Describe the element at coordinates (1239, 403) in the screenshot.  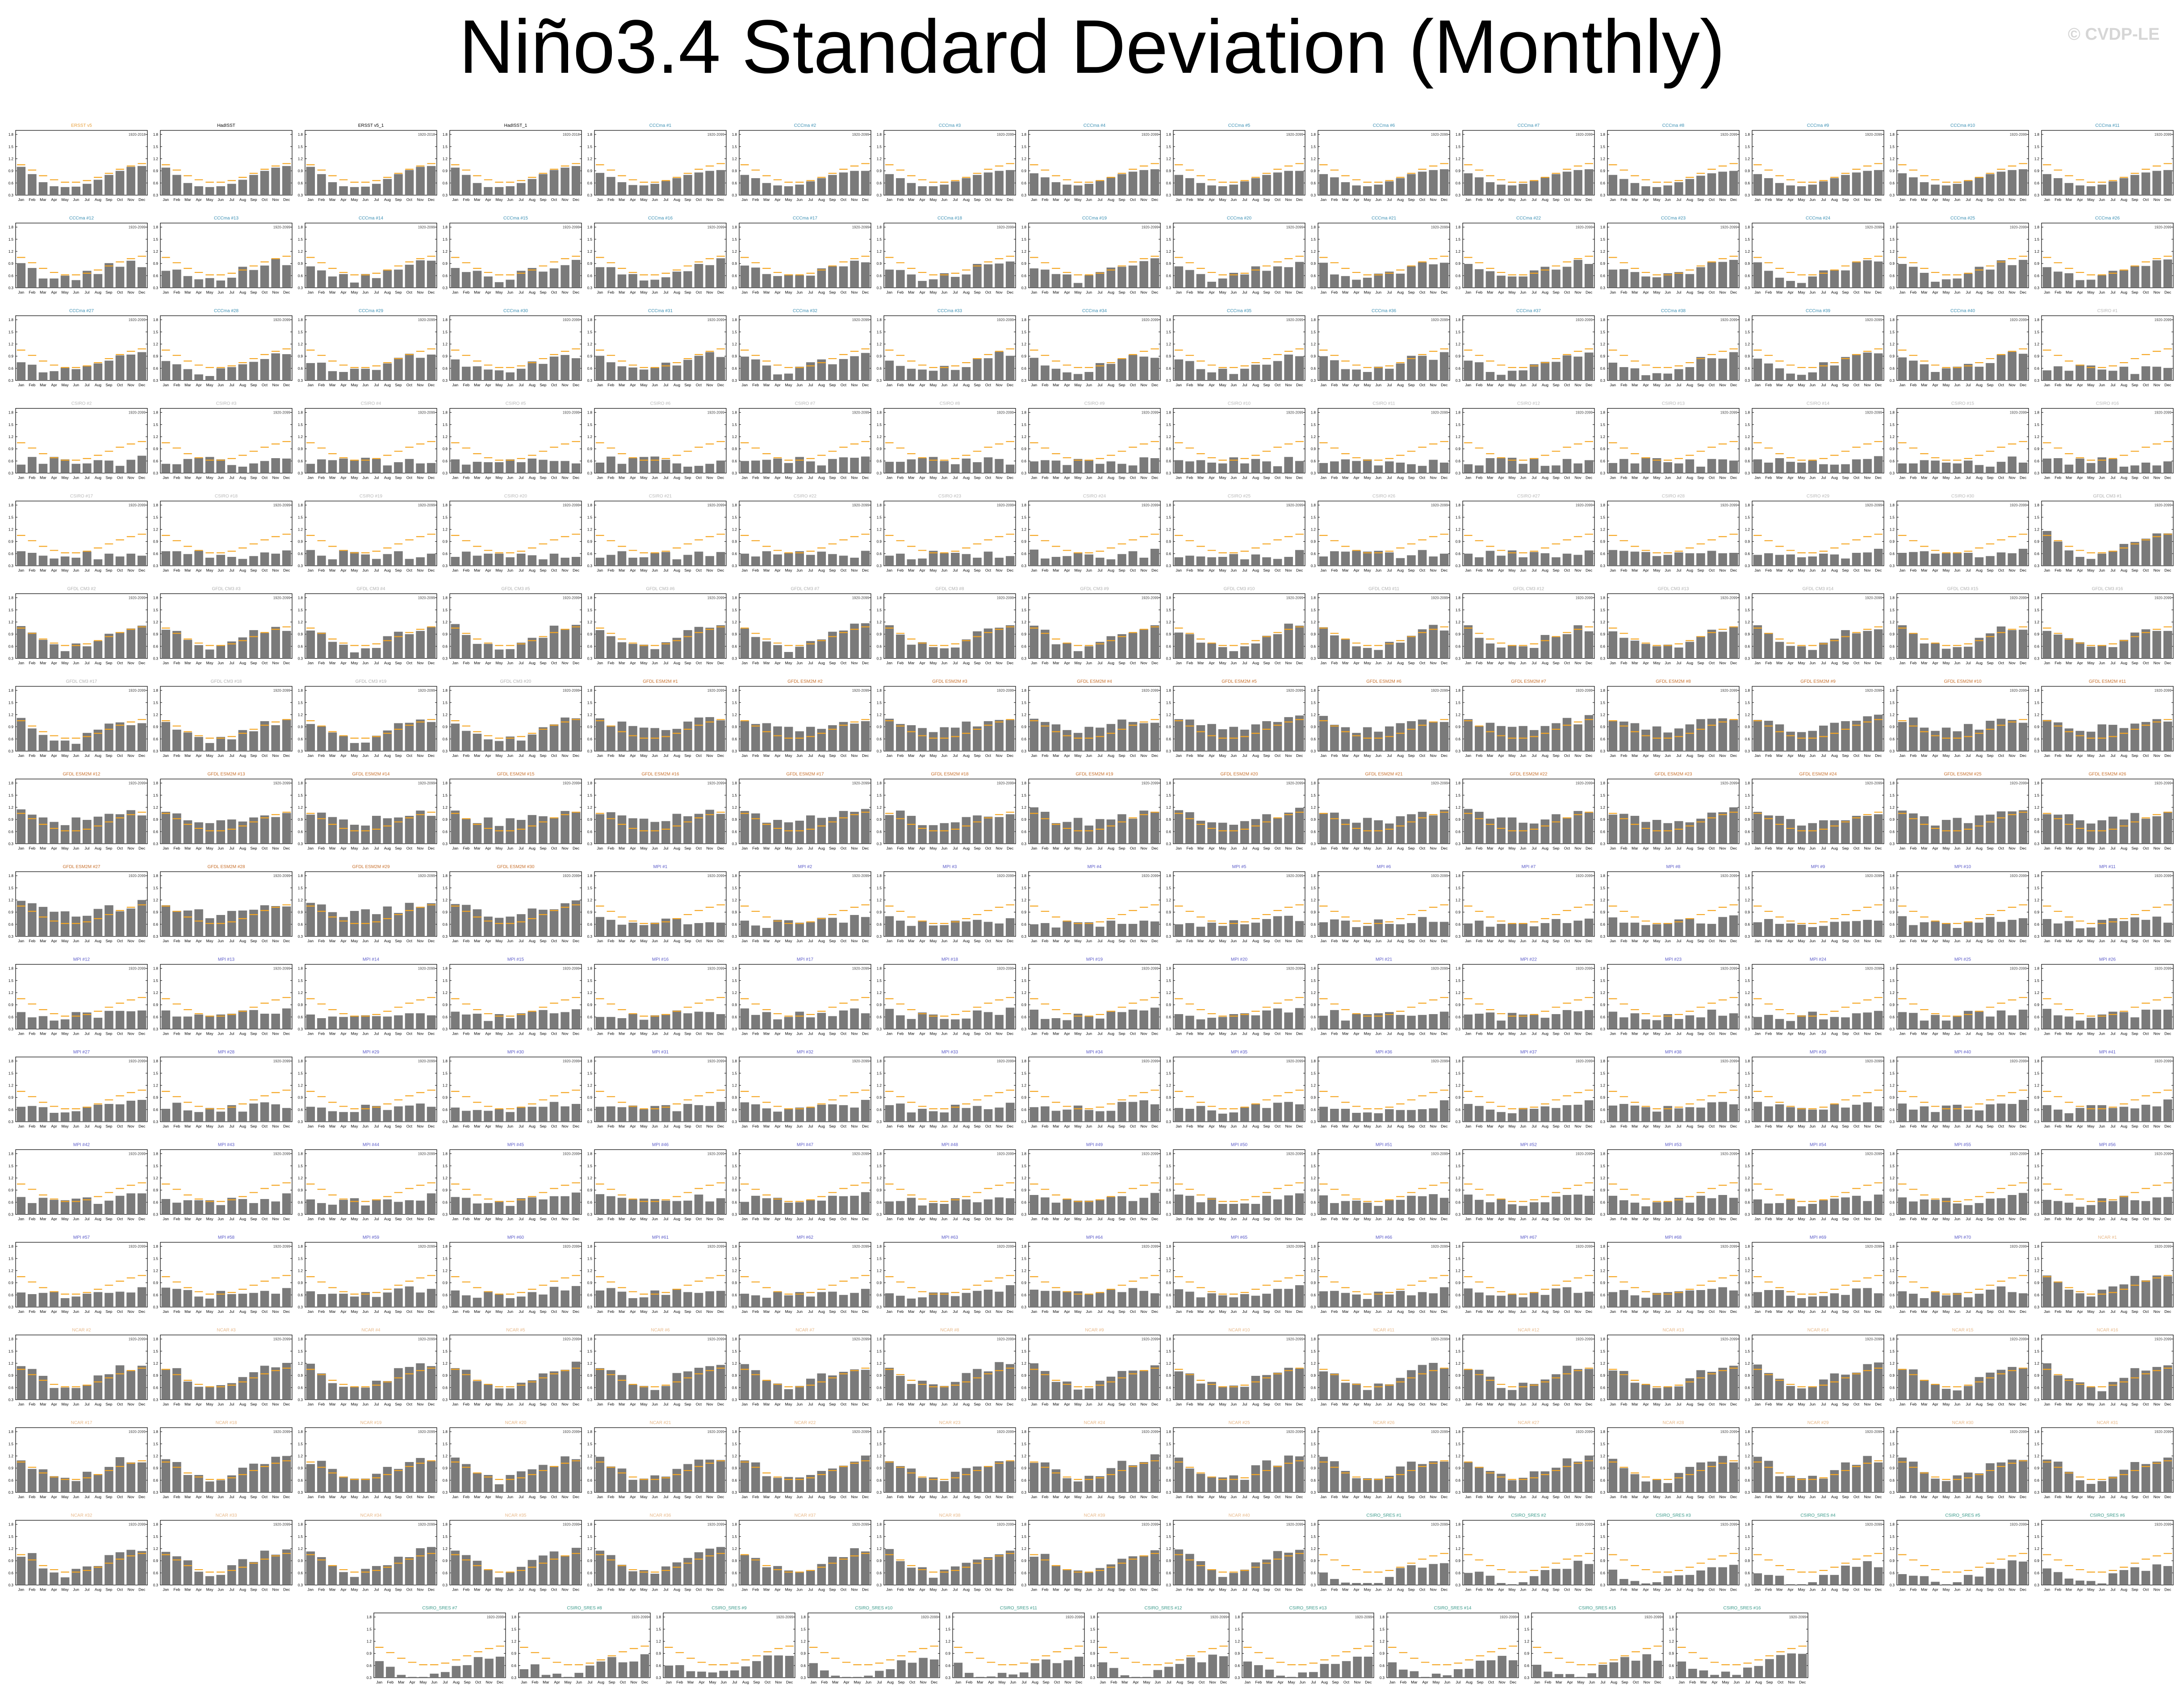
I see `panel-title: CSIRO #10` at that location.